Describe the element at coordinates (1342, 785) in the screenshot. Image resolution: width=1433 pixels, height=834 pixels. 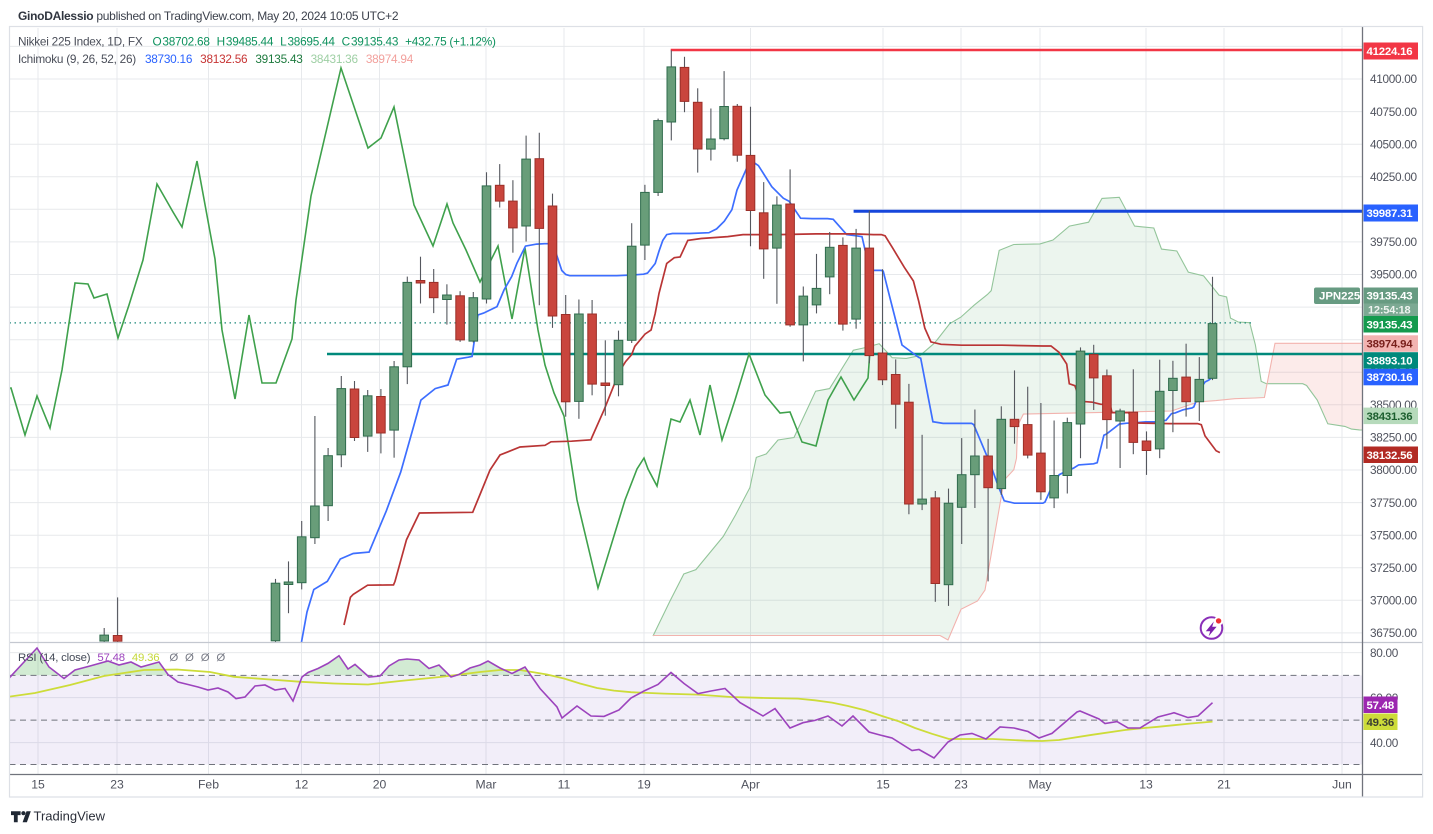
I see `svg-text: Jun` at that location.